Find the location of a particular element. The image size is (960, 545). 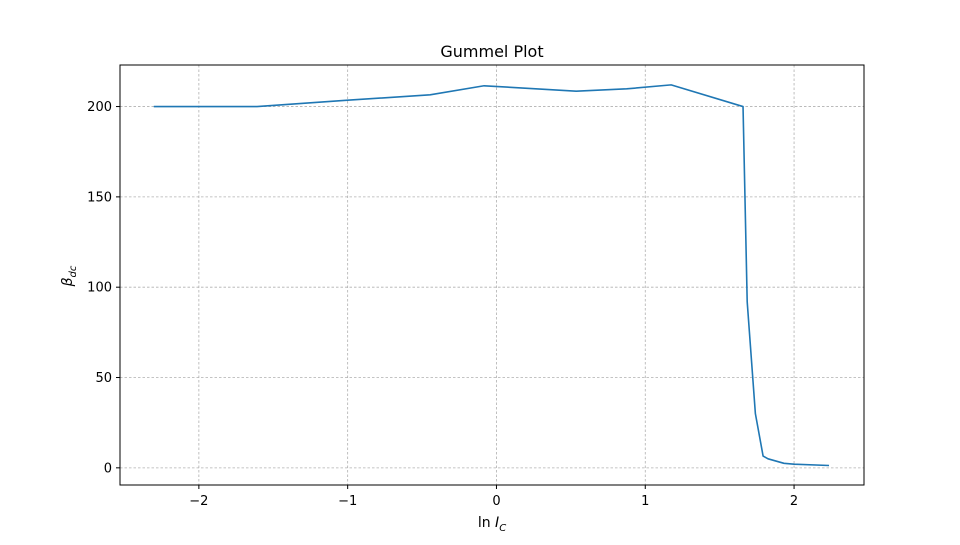

y-axis-label: βdc is located at coordinates (69, 276).